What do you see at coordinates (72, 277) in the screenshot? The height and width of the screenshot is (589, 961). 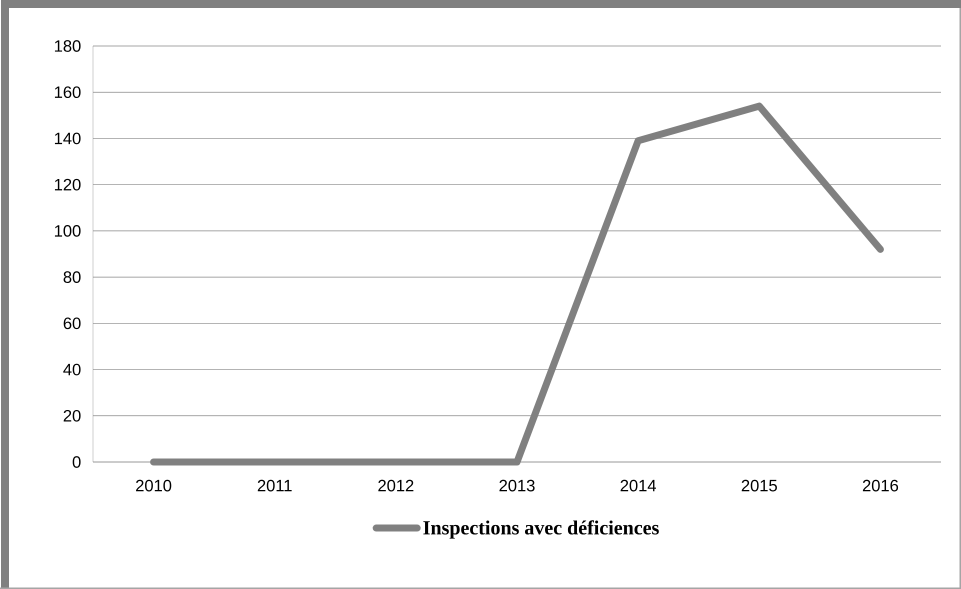 I see `y-tick-label: 80` at bounding box center [72, 277].